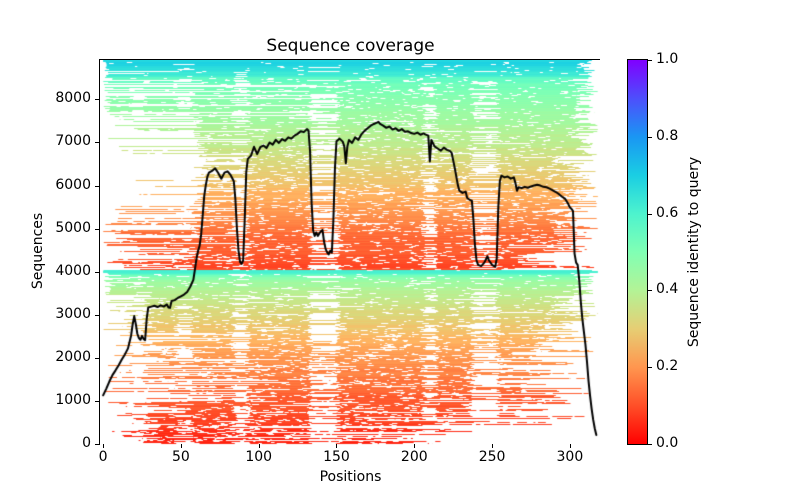  I want to click on y-tick-label: 4000, so click(73, 270).